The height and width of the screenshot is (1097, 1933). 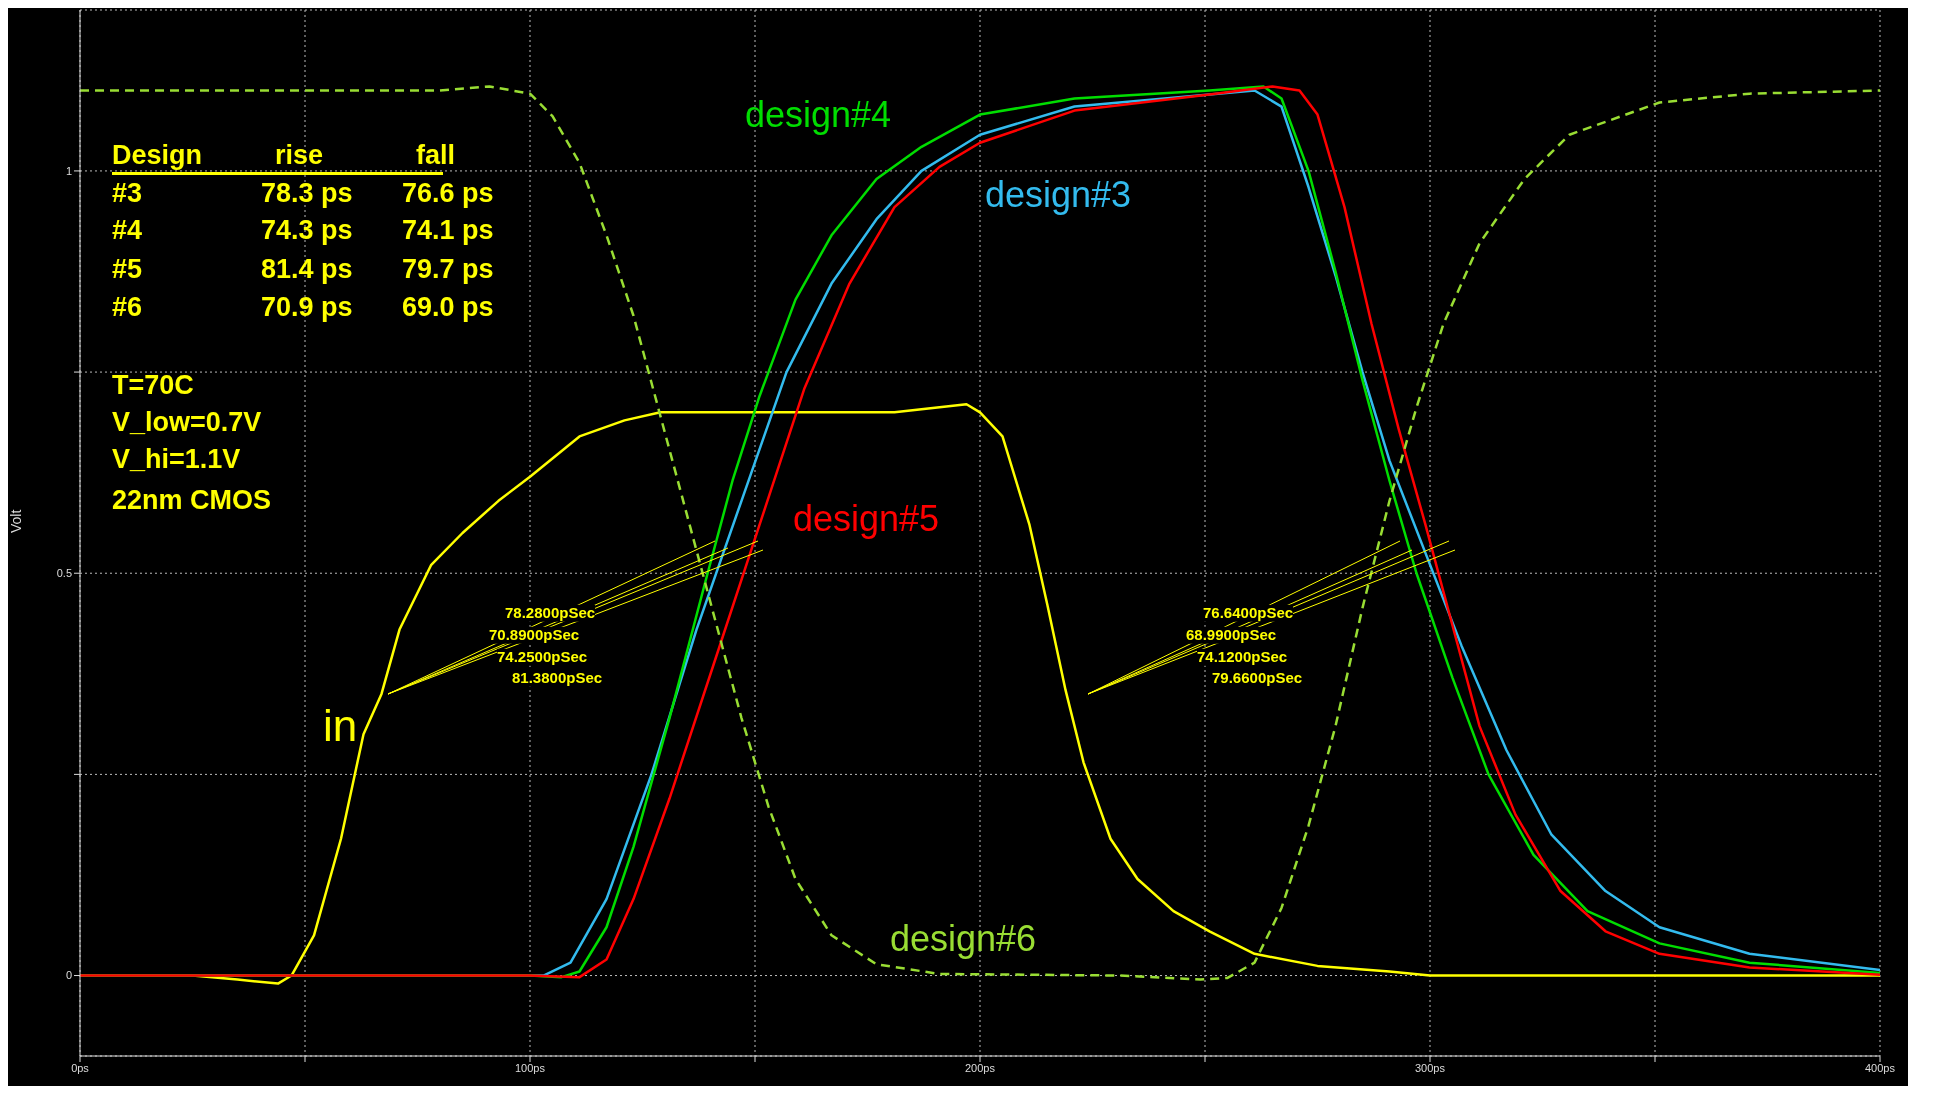 I want to click on annotation: V_low=0.7V, so click(x=187, y=422).